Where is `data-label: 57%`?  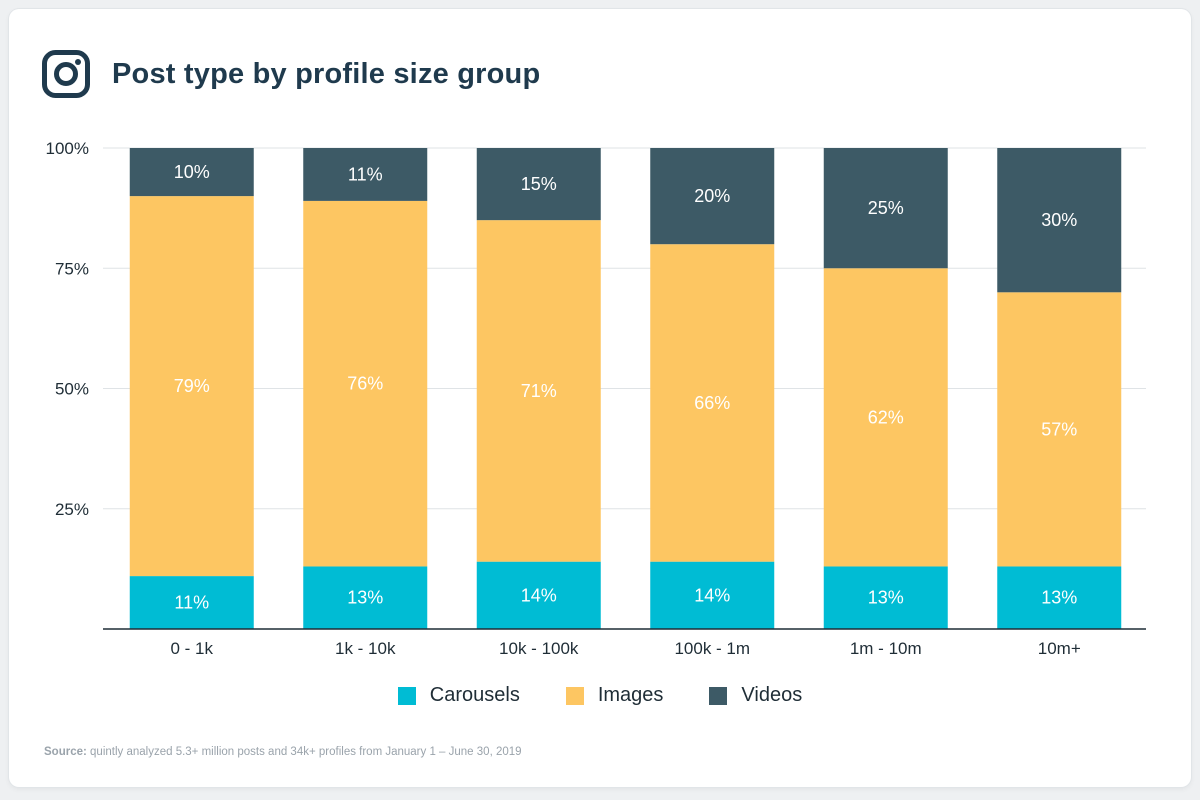 data-label: 57% is located at coordinates (1059, 429).